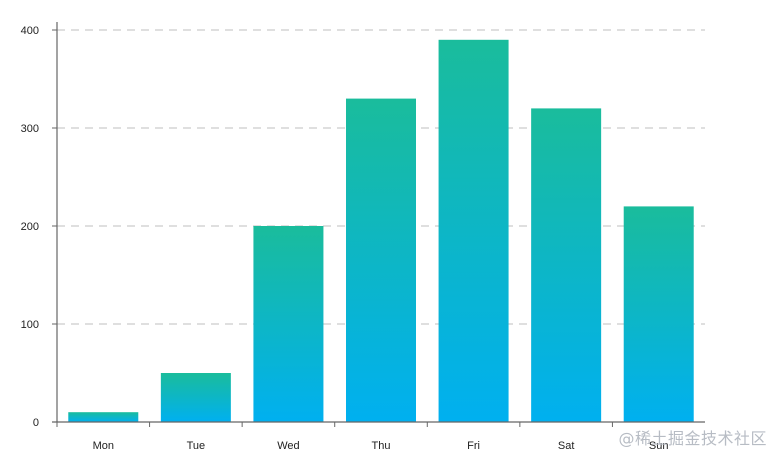 Image resolution: width=781 pixels, height=468 pixels. What do you see at coordinates (658, 314) in the screenshot?
I see `bar-sun` at bounding box center [658, 314].